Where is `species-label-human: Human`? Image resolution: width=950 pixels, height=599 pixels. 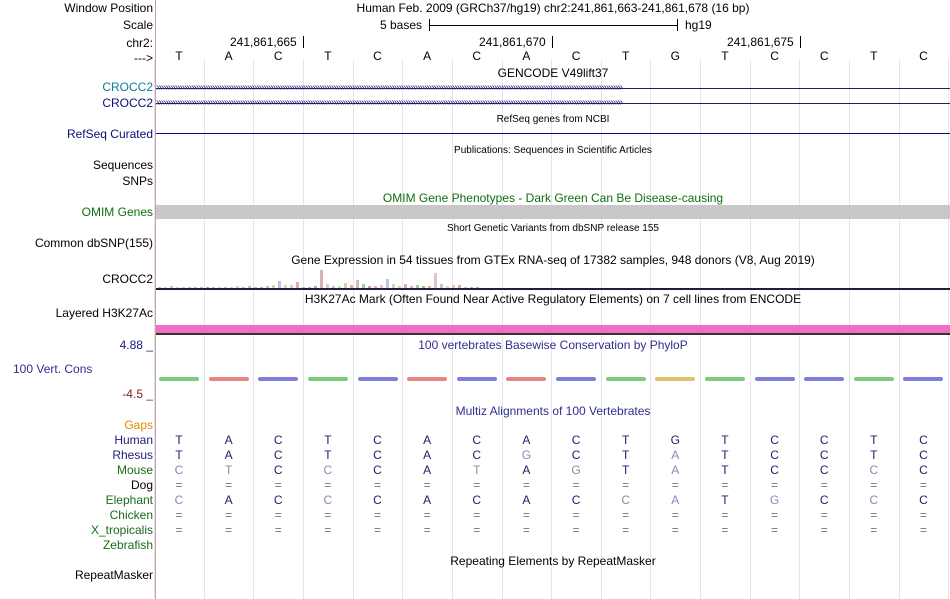
species-label-human: Human is located at coordinates (133, 440).